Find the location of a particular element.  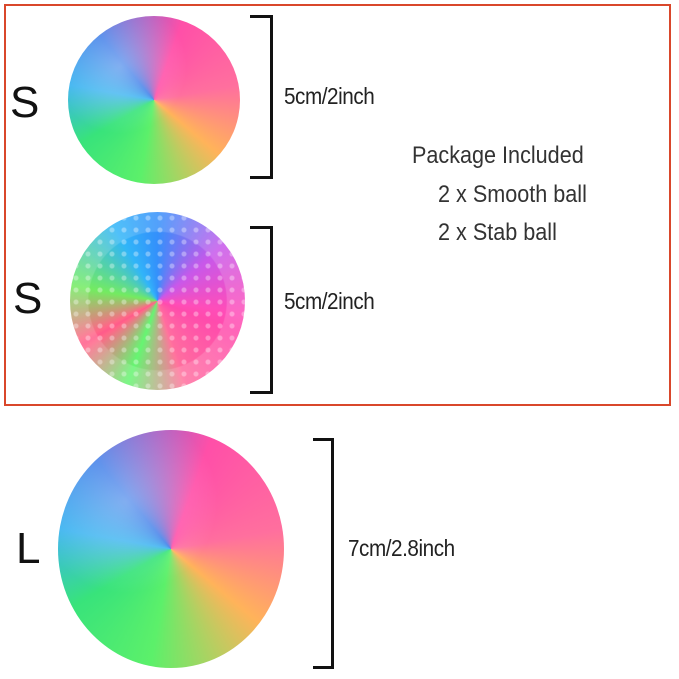

small-stab-bracket is located at coordinates (261, 310).